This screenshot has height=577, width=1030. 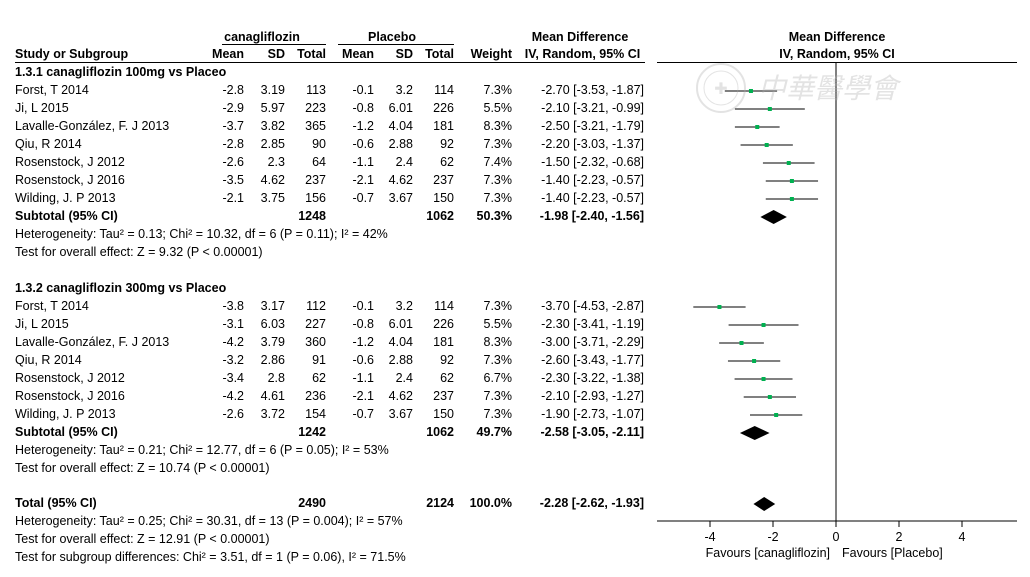 I want to click on table-row-sd1: 6.03, so click(x=272, y=324).